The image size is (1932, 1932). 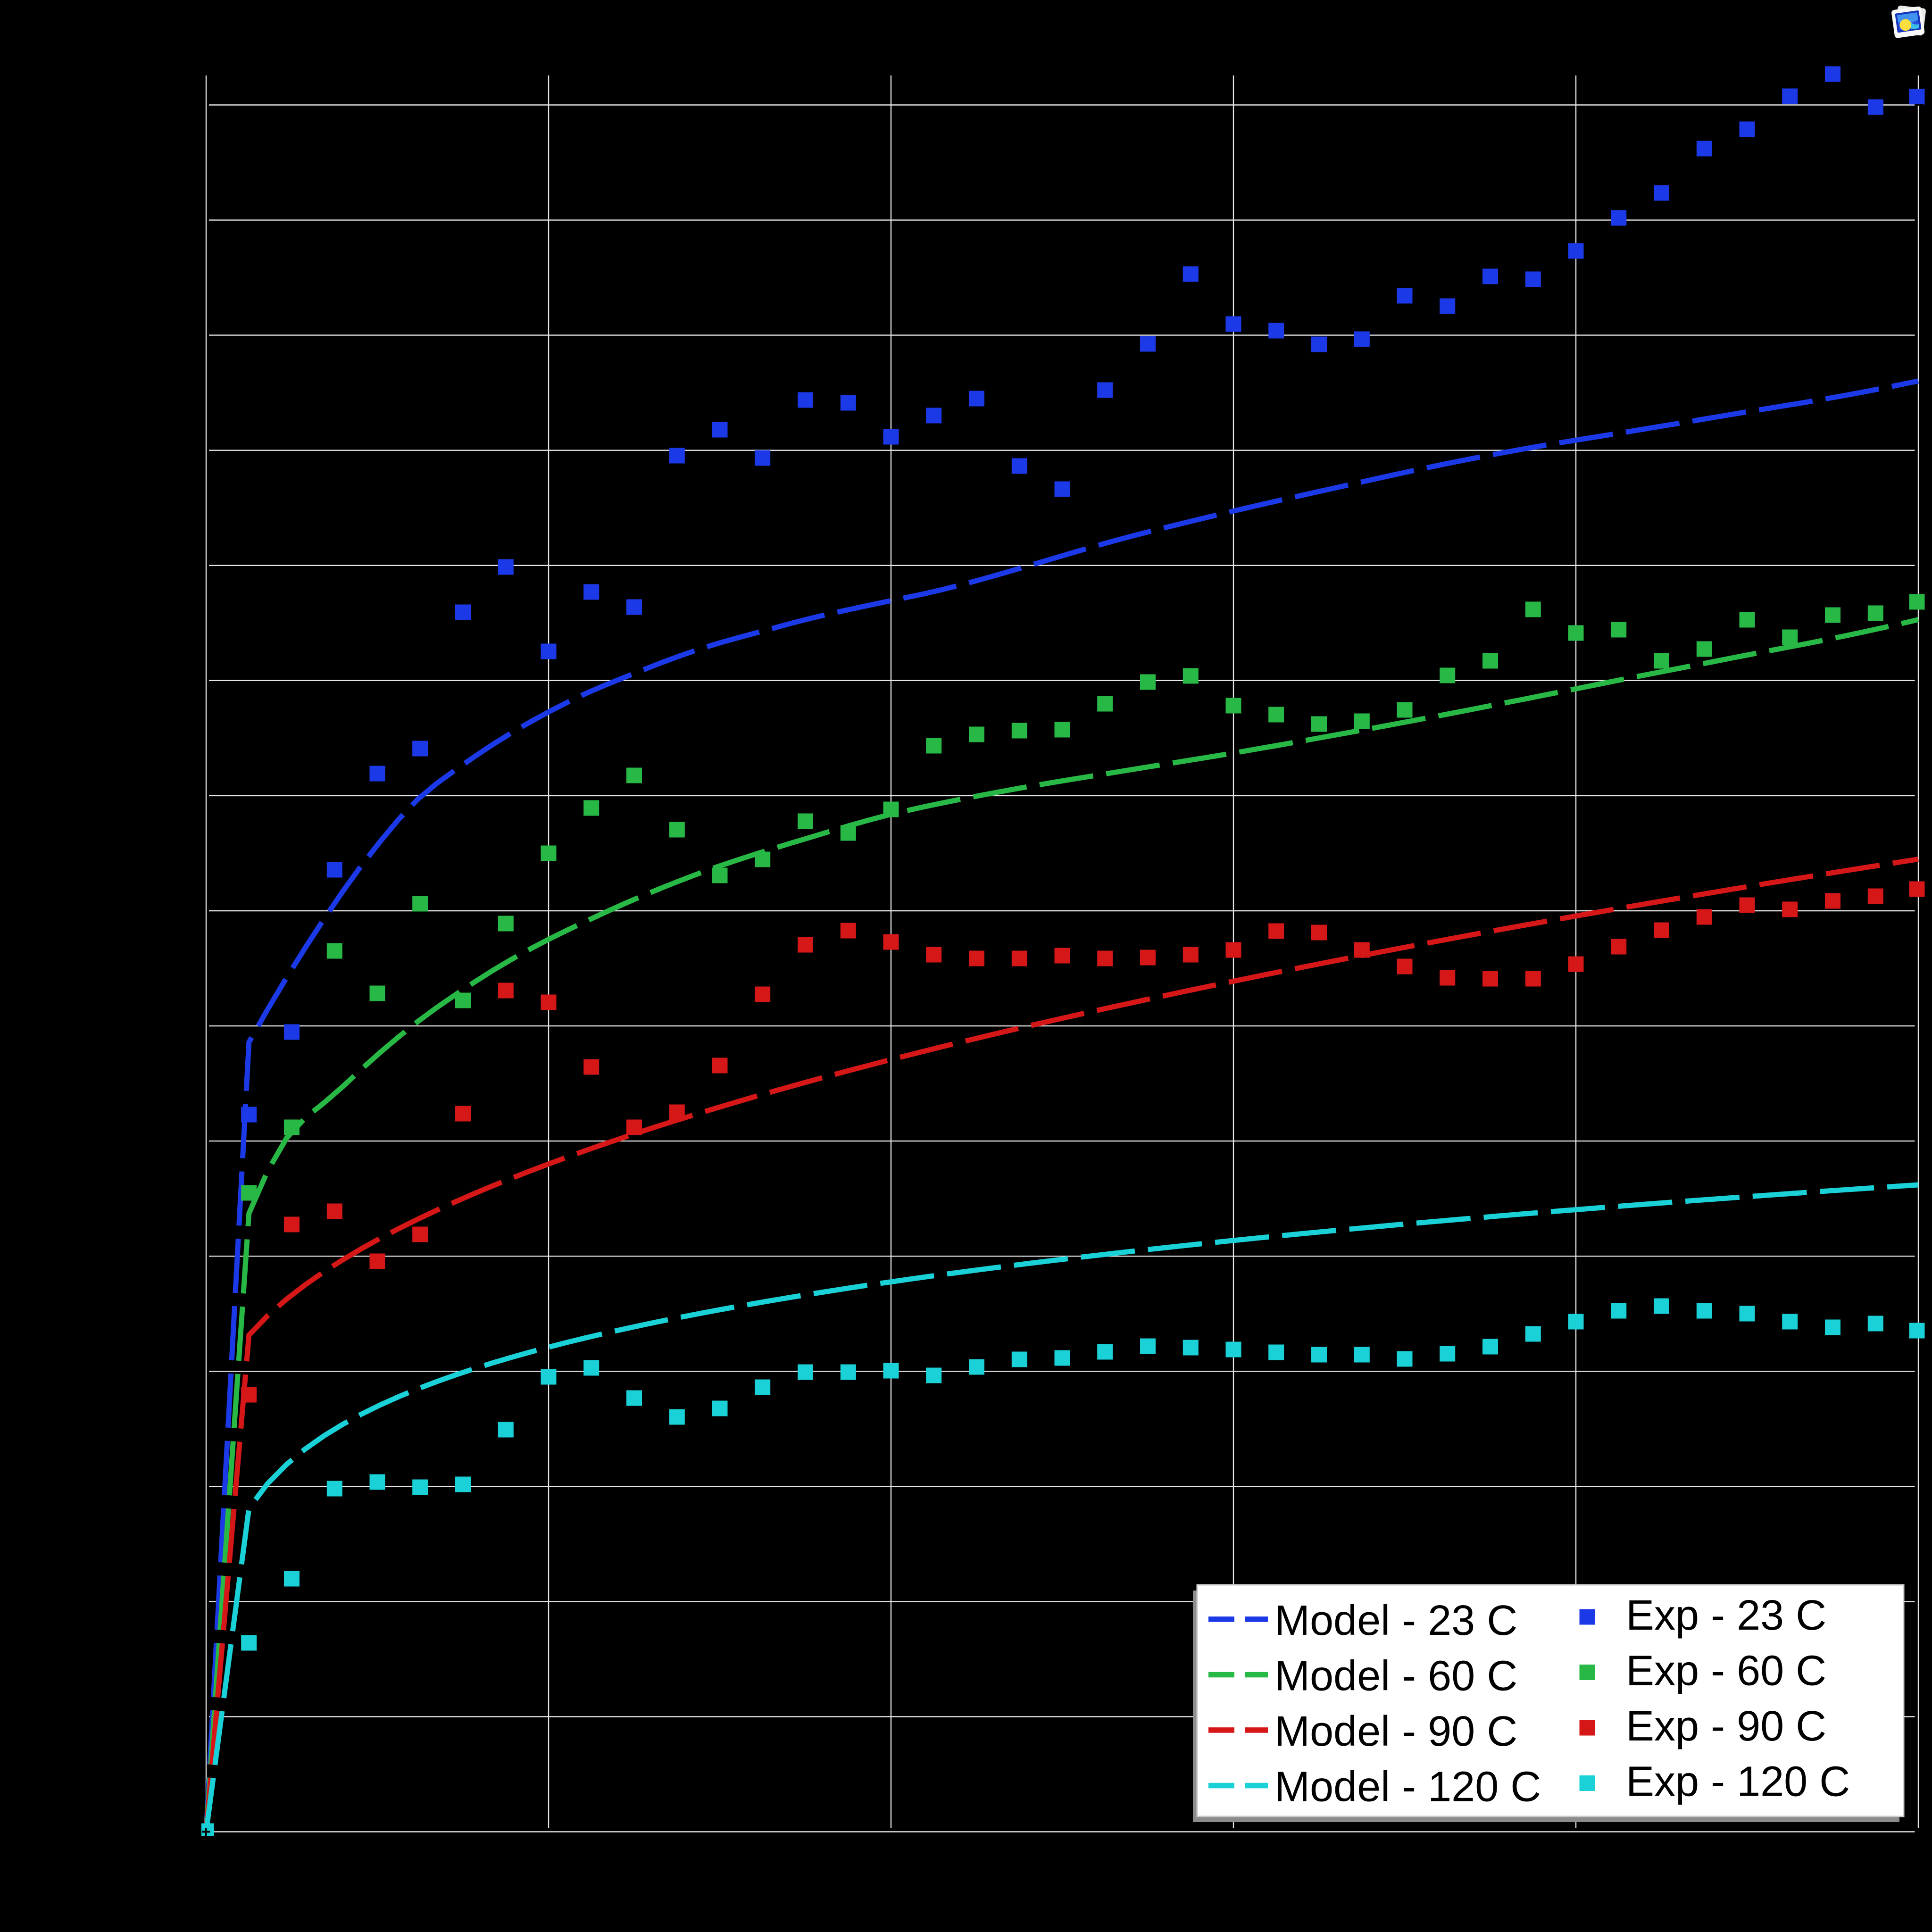 What do you see at coordinates (1395, 1731) in the screenshot?
I see `svg-text: Model - 90 C` at bounding box center [1395, 1731].